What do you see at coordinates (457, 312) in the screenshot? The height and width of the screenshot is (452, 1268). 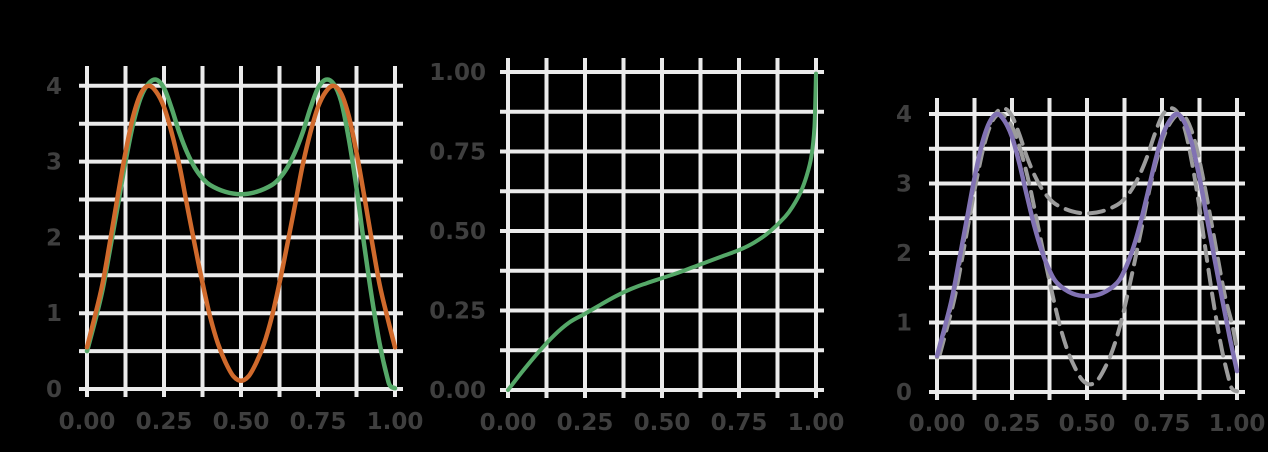 I see `y-tick-label: 0.25` at bounding box center [457, 312].